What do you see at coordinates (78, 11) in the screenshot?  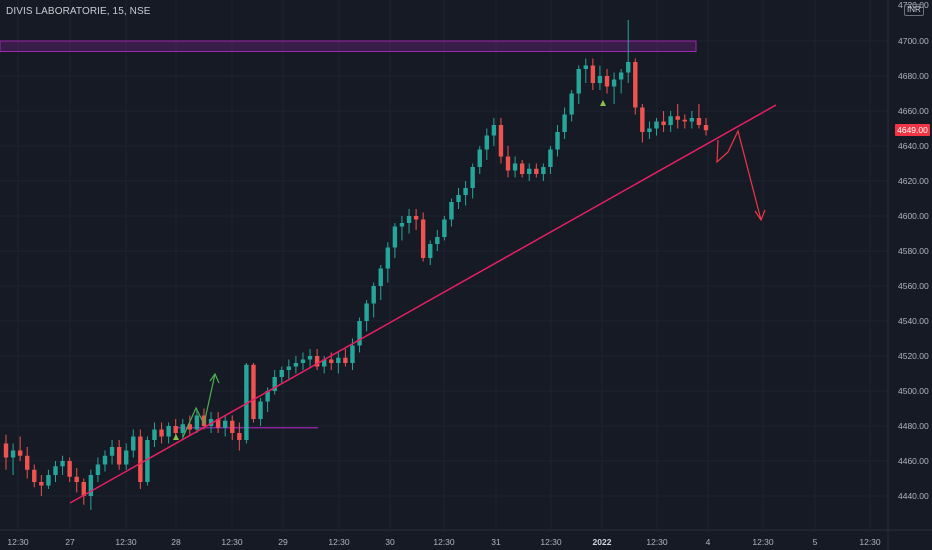 I see `symbol-title: DIVIS LABORATORIE, 15, NSE` at bounding box center [78, 11].